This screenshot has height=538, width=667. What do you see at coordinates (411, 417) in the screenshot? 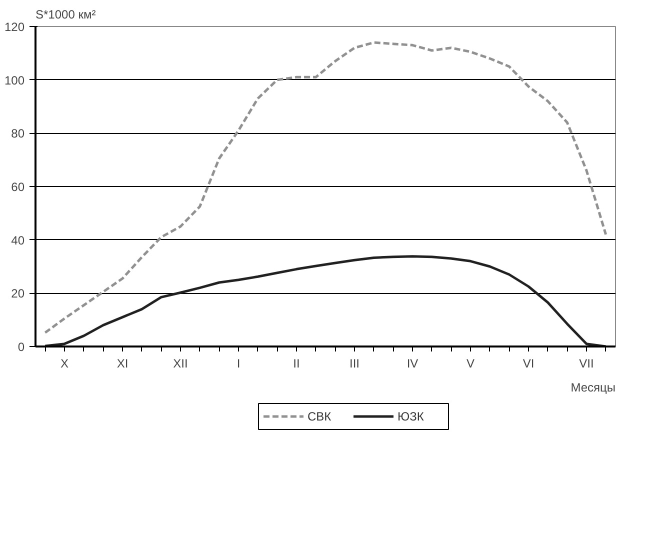
I see `legend-label: ЮЗК` at bounding box center [411, 417].